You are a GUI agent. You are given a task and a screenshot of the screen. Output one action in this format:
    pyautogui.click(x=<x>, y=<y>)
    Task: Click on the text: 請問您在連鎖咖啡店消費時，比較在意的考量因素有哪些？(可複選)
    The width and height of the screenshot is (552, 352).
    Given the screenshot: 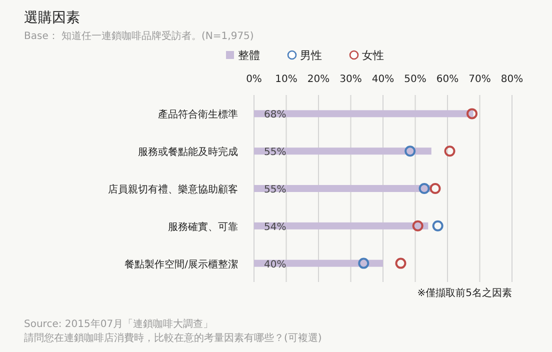 What is the action you would take?
    pyautogui.click(x=173, y=338)
    